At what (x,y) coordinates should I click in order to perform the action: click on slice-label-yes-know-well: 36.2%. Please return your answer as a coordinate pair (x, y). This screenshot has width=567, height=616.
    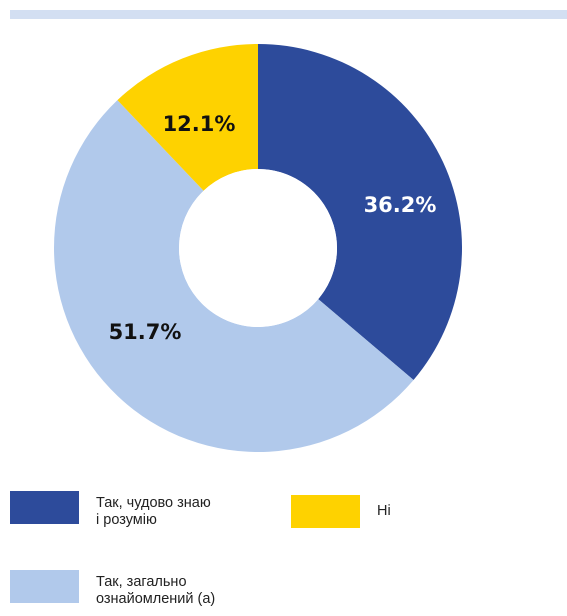
    Looking at the image, I should click on (400, 205).